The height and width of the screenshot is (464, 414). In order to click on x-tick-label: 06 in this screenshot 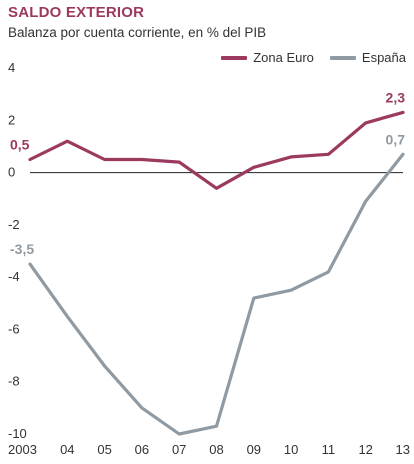, I will do `click(142, 449)`.